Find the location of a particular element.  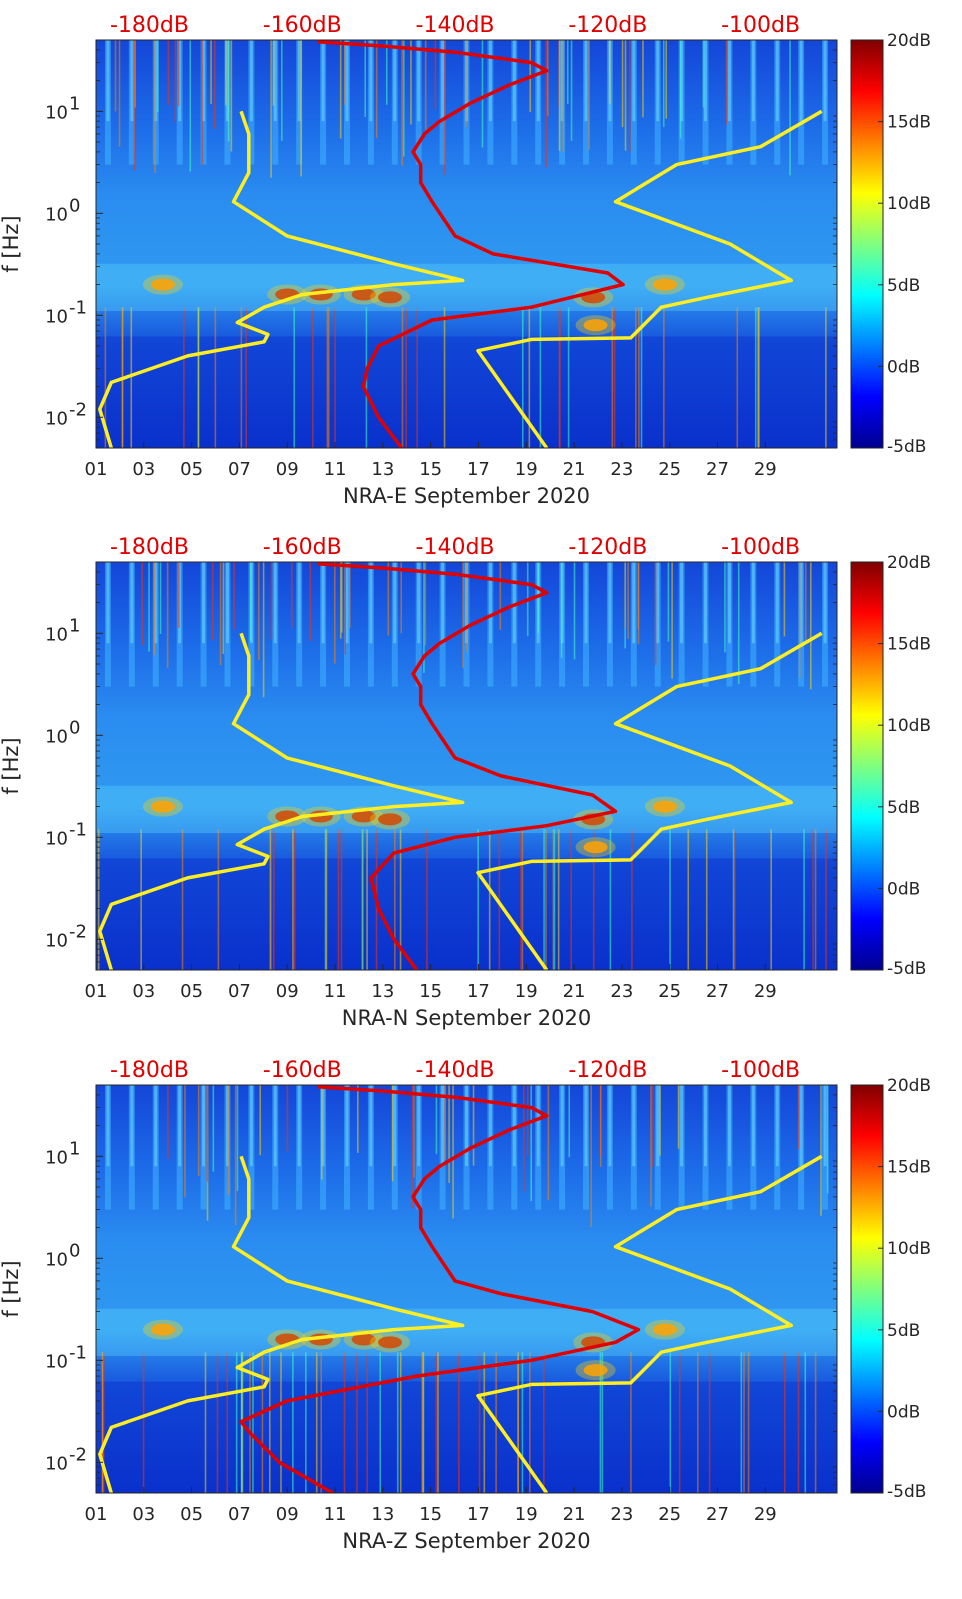

colorbar is located at coordinates (867, 766).